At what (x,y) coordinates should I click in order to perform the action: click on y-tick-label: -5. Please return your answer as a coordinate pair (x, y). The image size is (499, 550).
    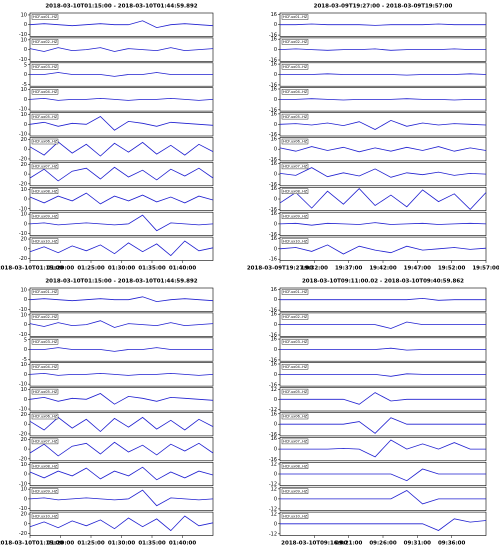
    Looking at the image, I should click on (24, 85).